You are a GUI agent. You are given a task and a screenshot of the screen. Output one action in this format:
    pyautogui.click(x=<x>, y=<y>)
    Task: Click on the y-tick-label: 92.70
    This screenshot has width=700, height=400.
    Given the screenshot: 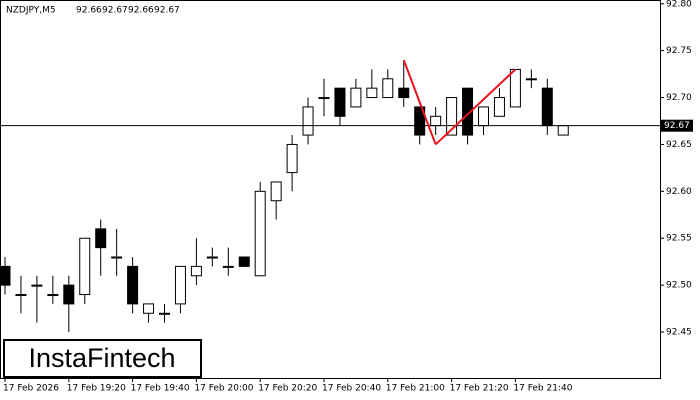 What is the action you would take?
    pyautogui.click(x=679, y=98)
    